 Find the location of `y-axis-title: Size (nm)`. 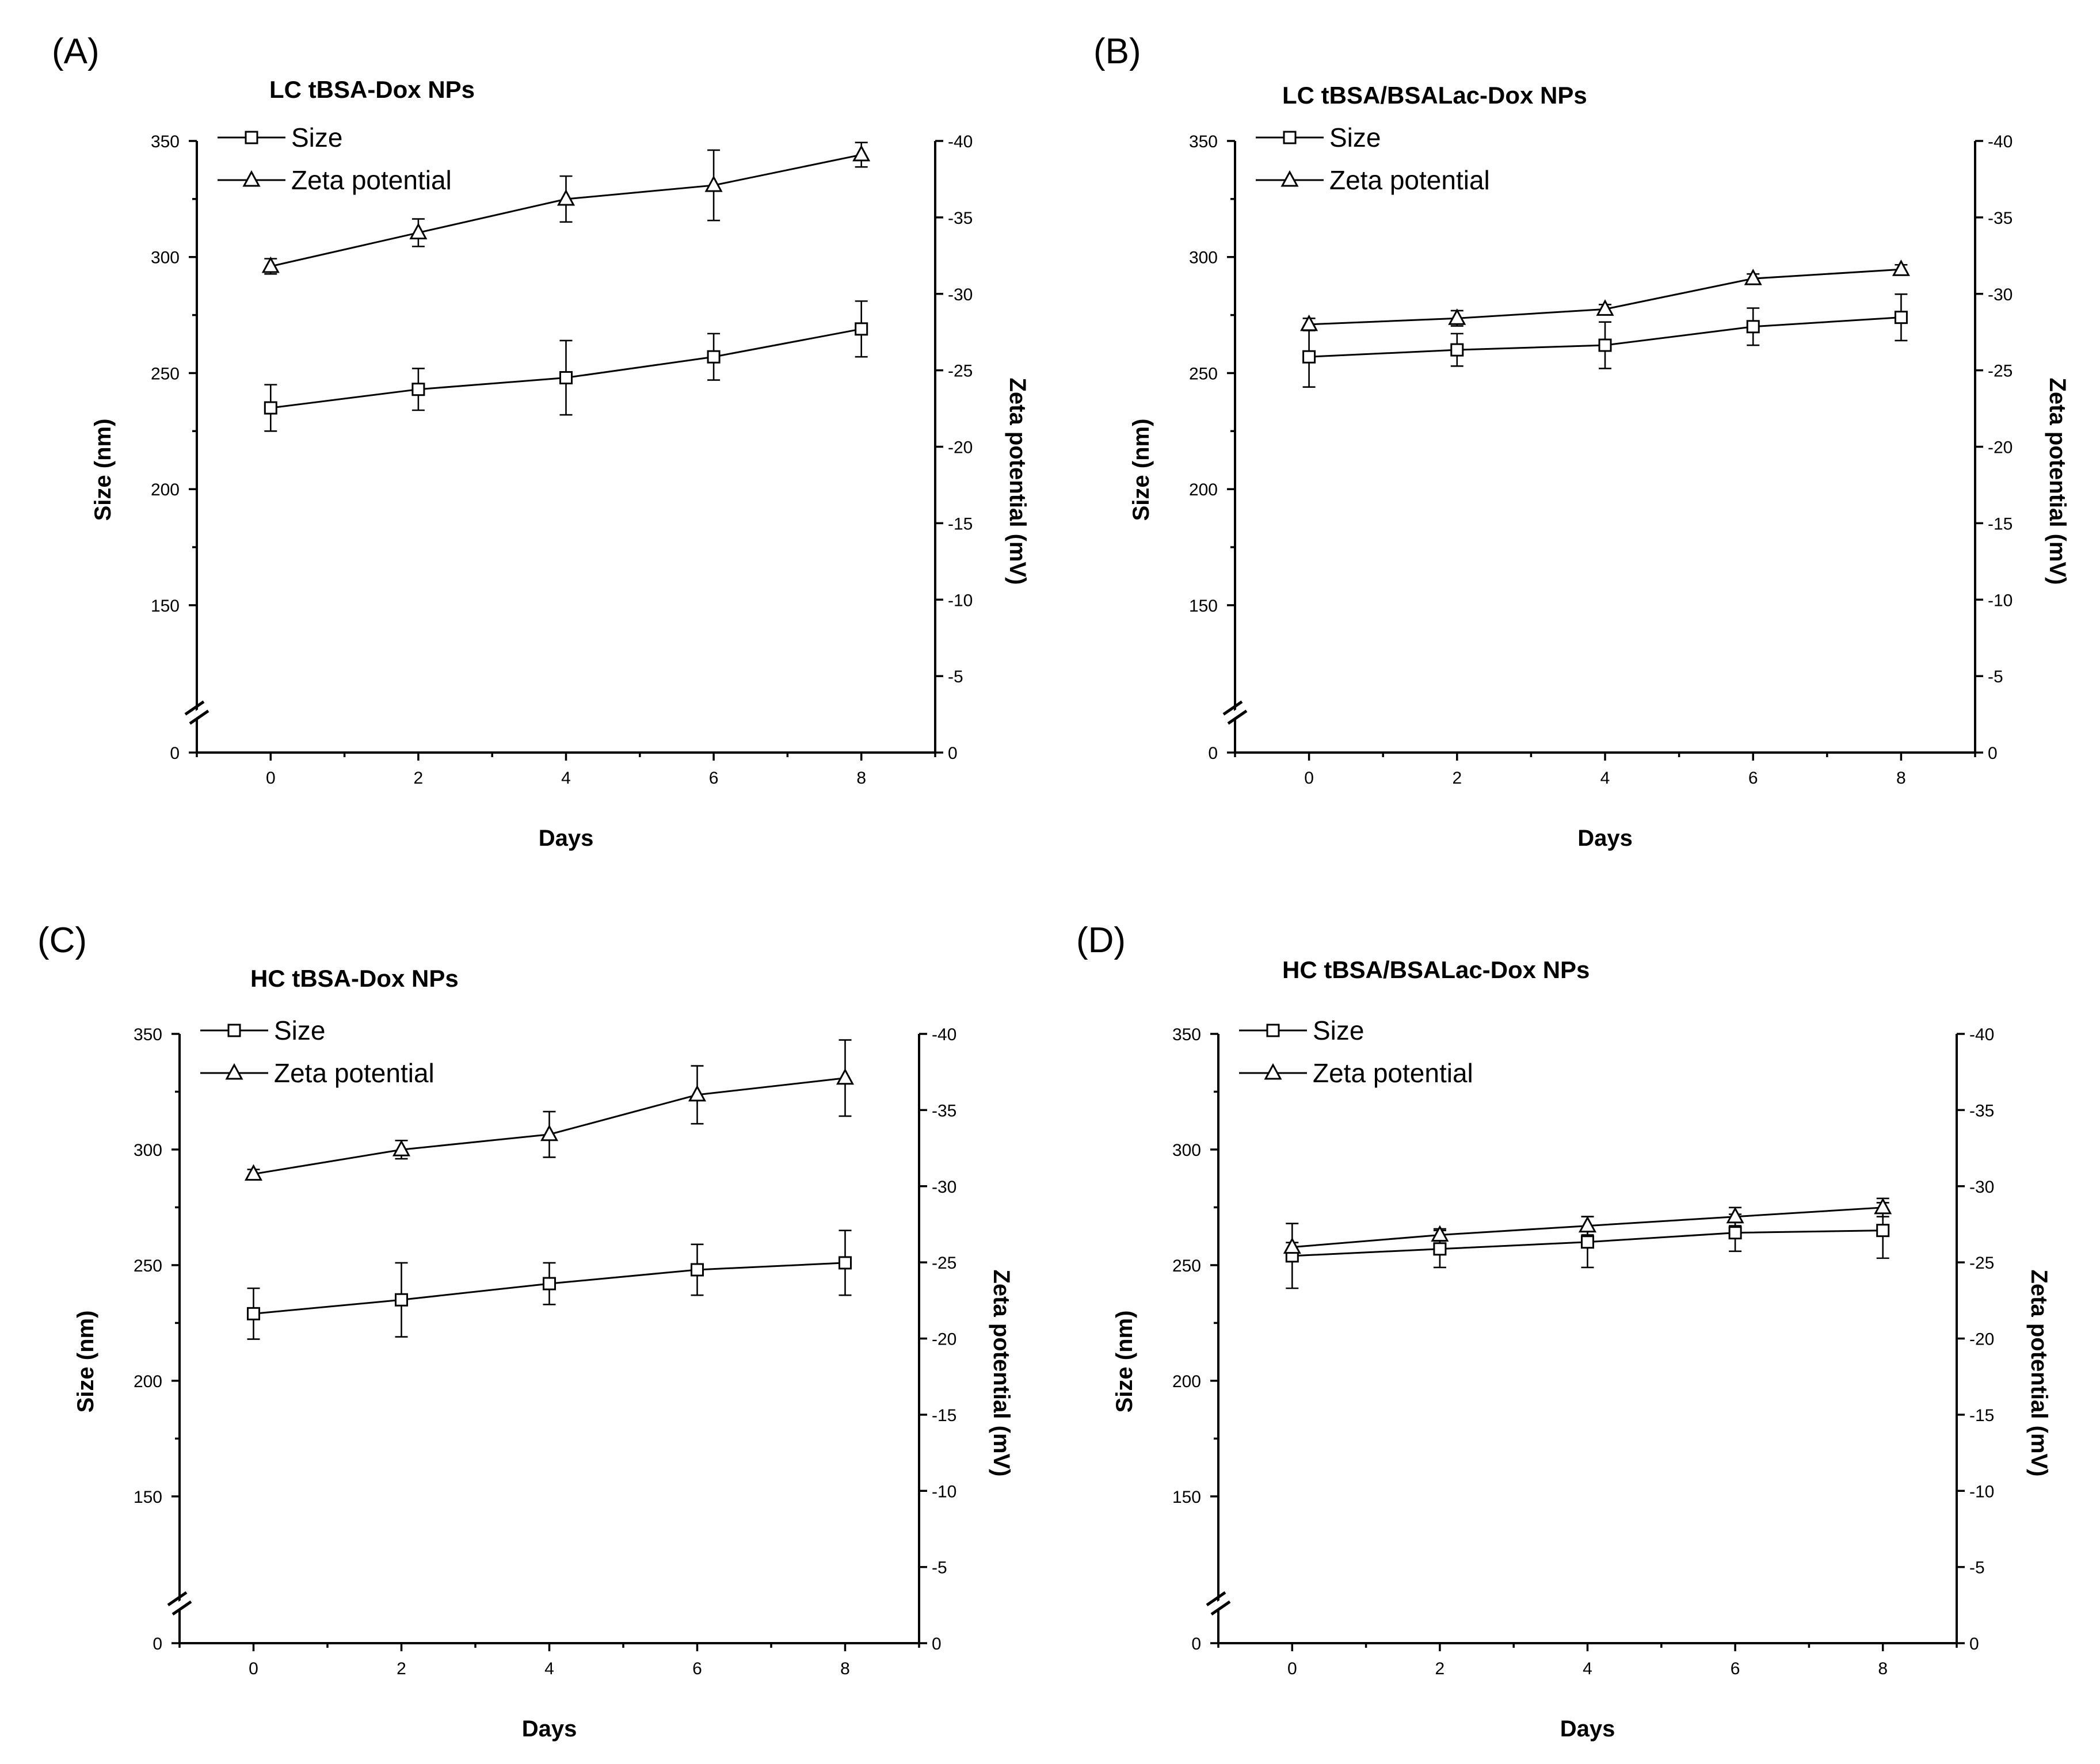

y-axis-title: Size (nm) is located at coordinates (103, 470).